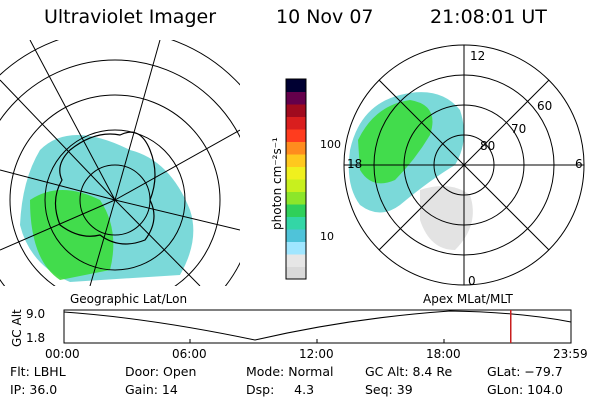 The image size is (600, 400). What do you see at coordinates (544, 106) in the screenshot?
I see `mlat-label-60: 60` at bounding box center [544, 106].